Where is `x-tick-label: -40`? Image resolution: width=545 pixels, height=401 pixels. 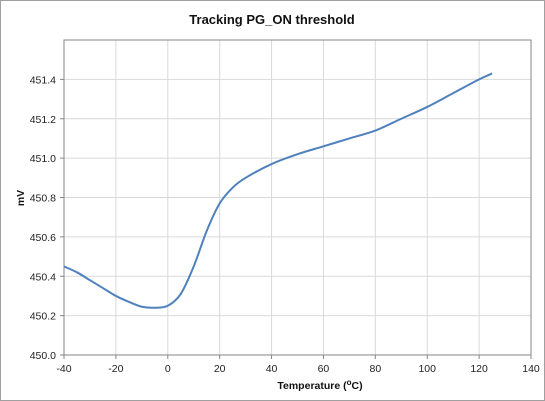
x-tick-label: -40 is located at coordinates (63, 369).